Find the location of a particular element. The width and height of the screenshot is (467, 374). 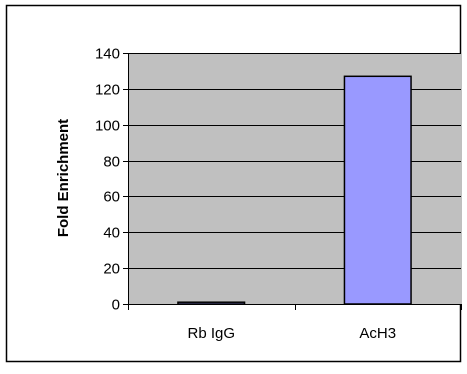

bar-ach3 is located at coordinates (377, 190).